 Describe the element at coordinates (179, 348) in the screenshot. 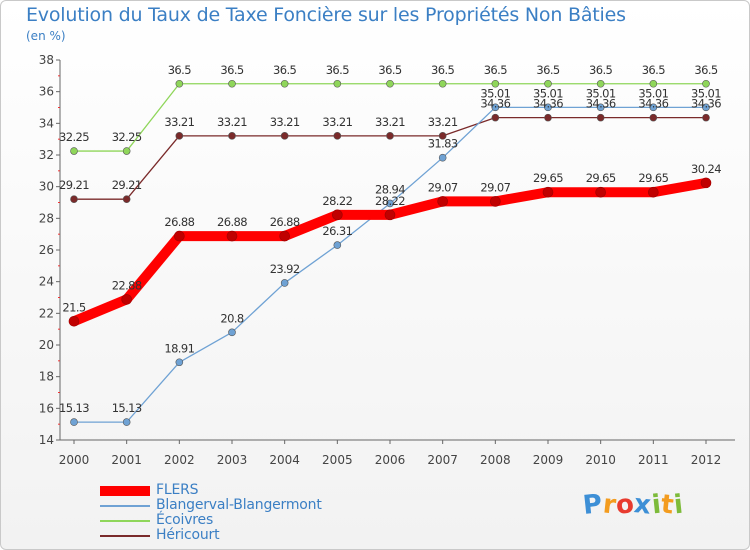

I see `data-label: 18.91` at that location.